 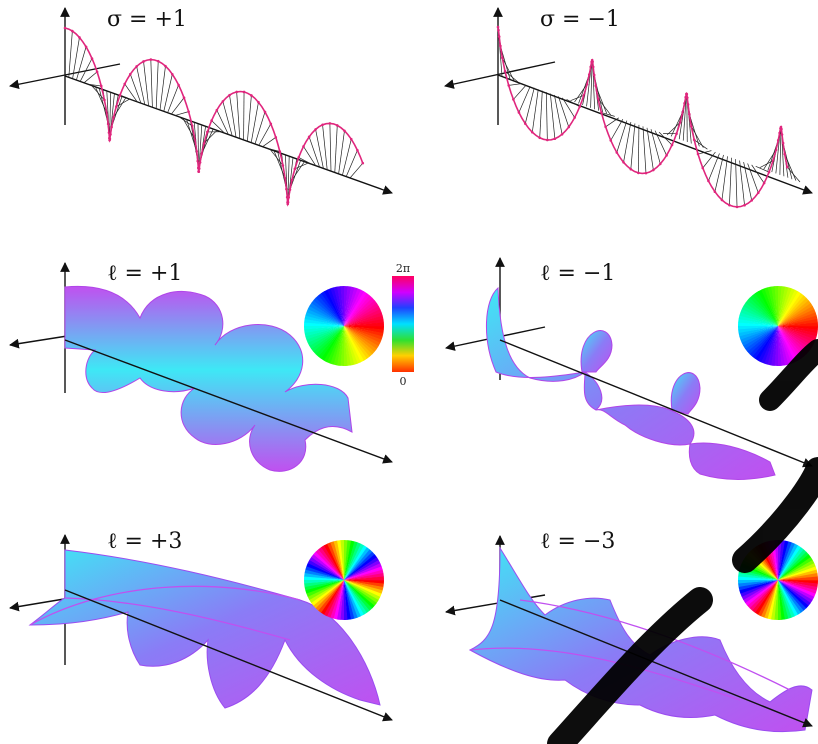 I want to click on axes-sigma-plus, so click(x=201, y=101).